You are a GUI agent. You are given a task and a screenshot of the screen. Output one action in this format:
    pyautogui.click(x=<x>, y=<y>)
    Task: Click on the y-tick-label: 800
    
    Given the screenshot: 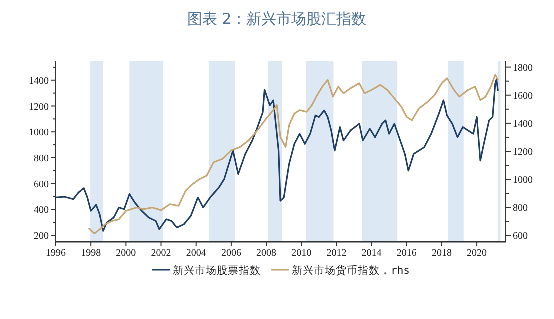 What is the action you would take?
    pyautogui.click(x=41, y=158)
    